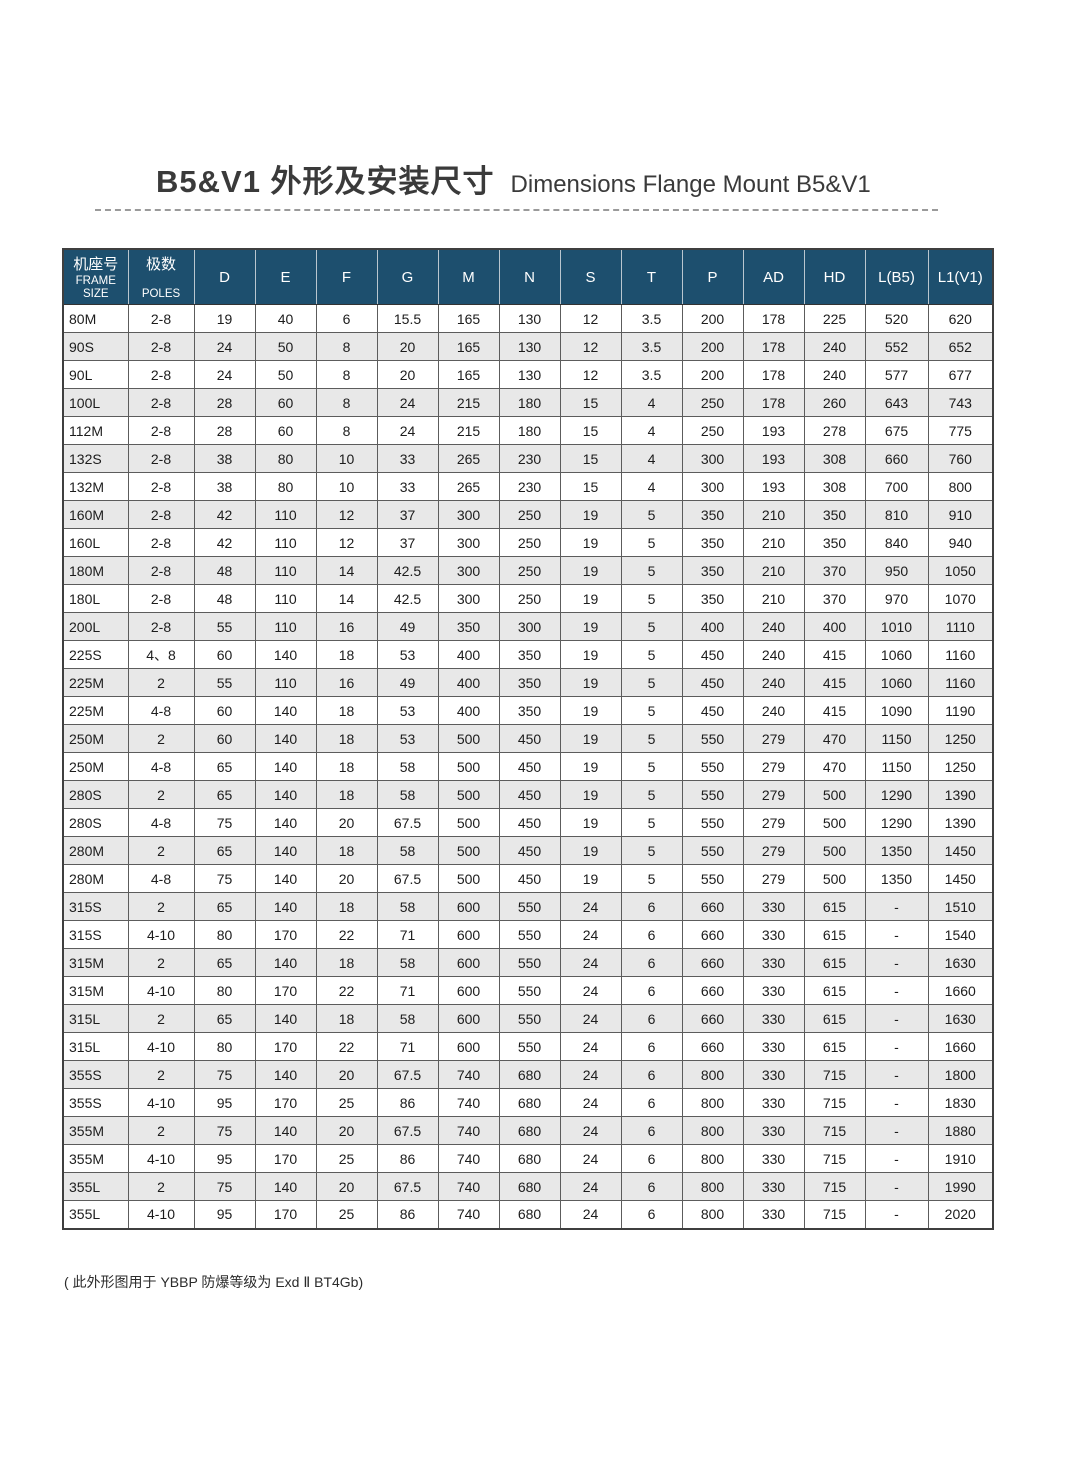 The height and width of the screenshot is (1466, 1080). What do you see at coordinates (407, 850) in the screenshot?
I see `dim-cell: 58` at bounding box center [407, 850].